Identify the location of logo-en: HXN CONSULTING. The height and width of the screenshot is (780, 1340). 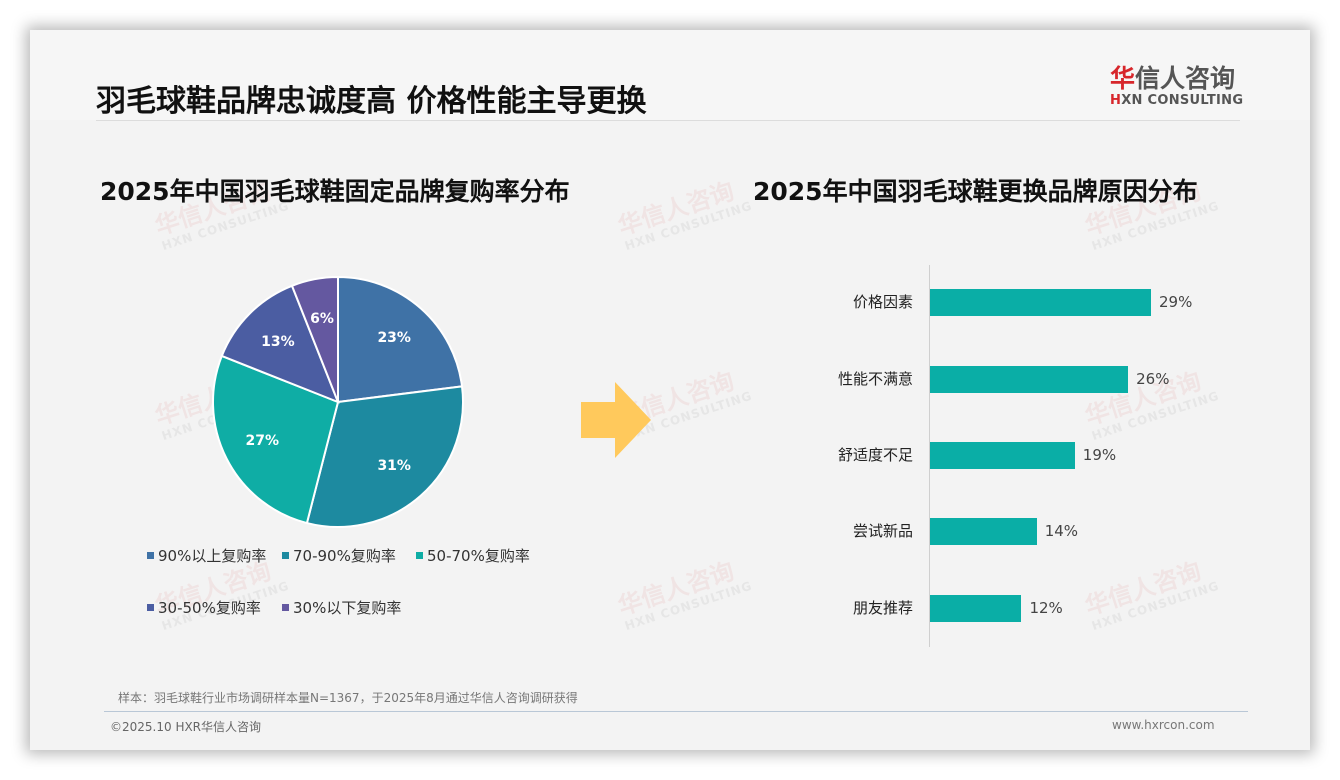
(1177, 100).